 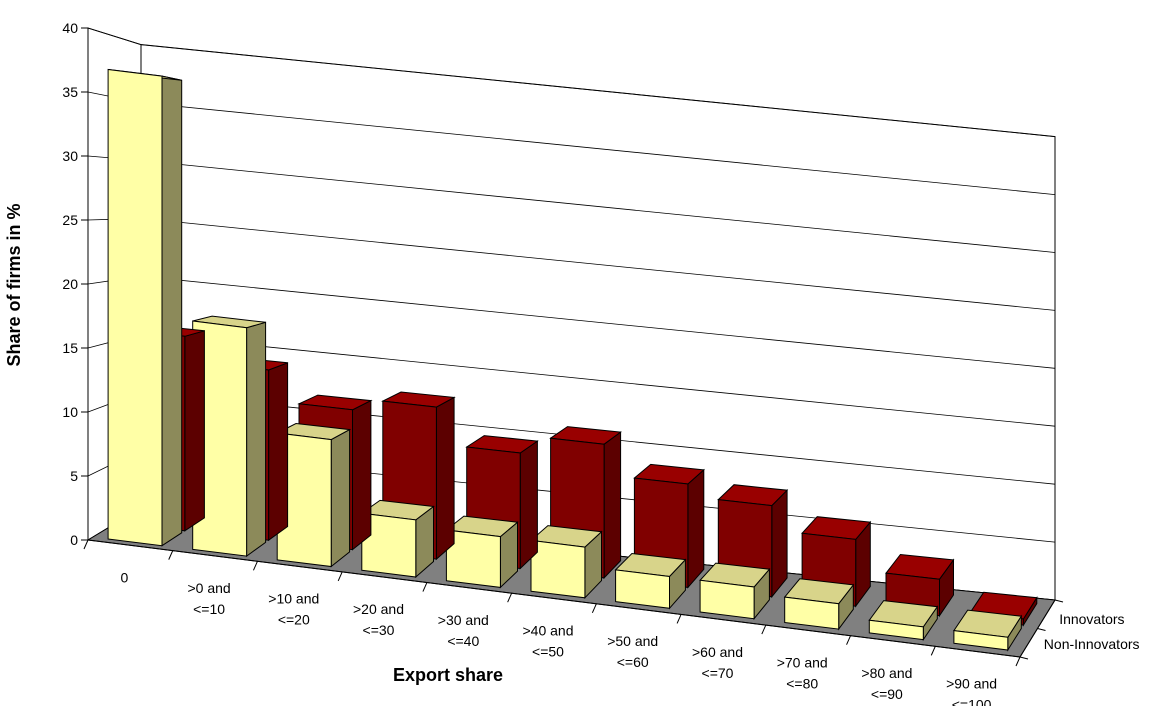 I want to click on x-tick-label-line: <=80, so click(x=802, y=683).